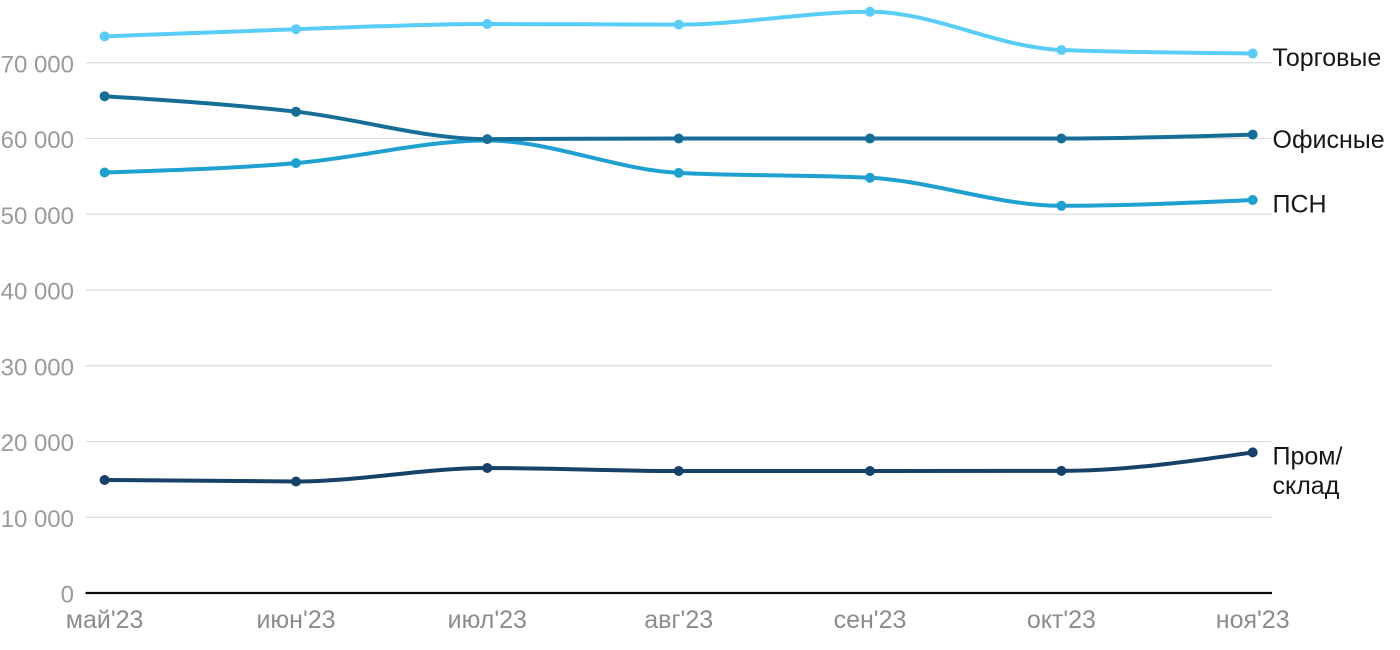 This screenshot has height=650, width=1400. I want to click on svg-text: 70 000, so click(37, 64).